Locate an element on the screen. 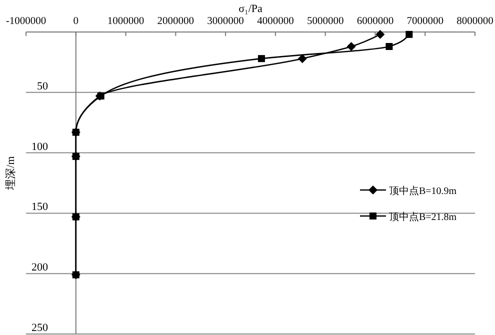 The width and height of the screenshot is (495, 335). y-tick-label: 200 is located at coordinates (40, 268).